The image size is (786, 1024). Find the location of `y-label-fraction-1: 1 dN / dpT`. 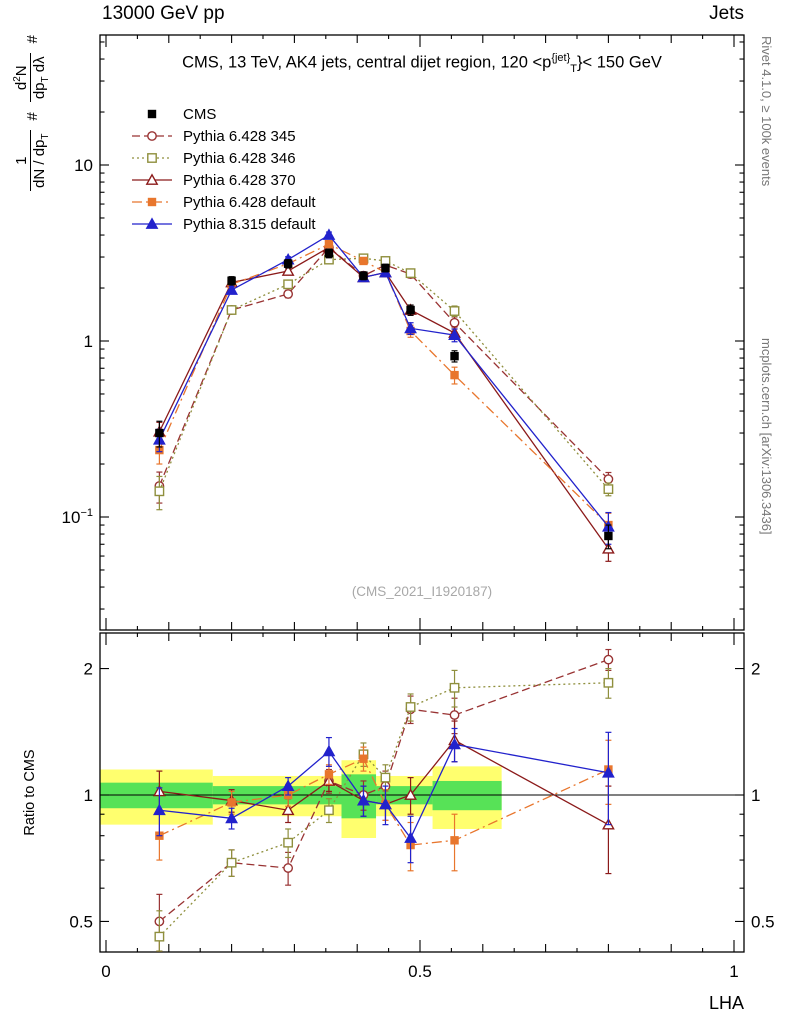

y-label-fraction-1: 1 dN / dpT is located at coordinates (32, 160).